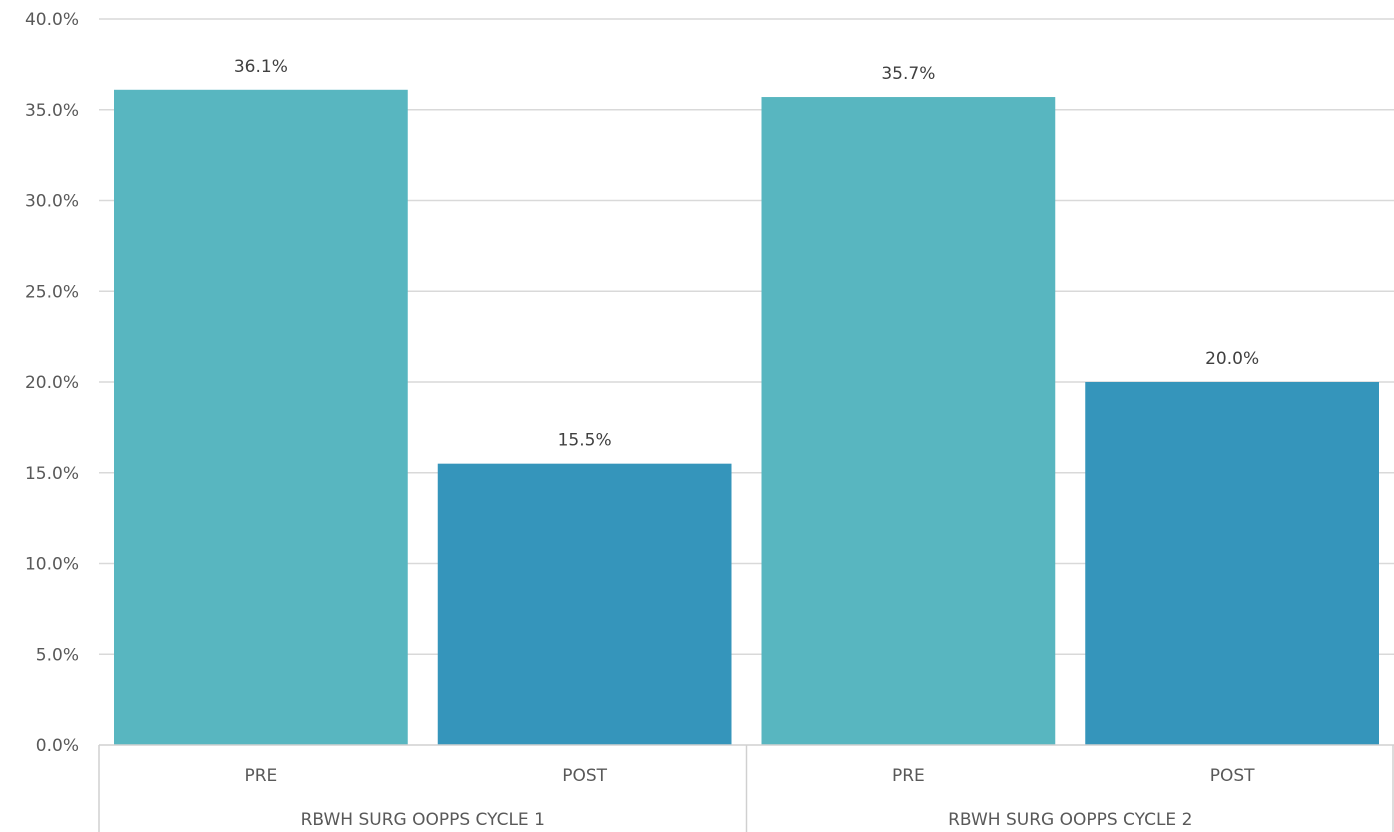 This screenshot has height=832, width=1394. I want to click on y-tick-label: 20.0%, so click(52, 383).